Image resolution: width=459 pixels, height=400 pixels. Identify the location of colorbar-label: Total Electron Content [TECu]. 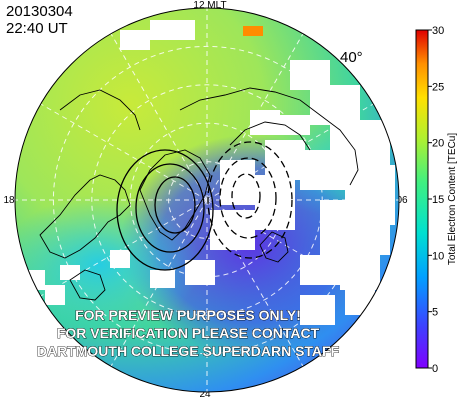
(452, 199).